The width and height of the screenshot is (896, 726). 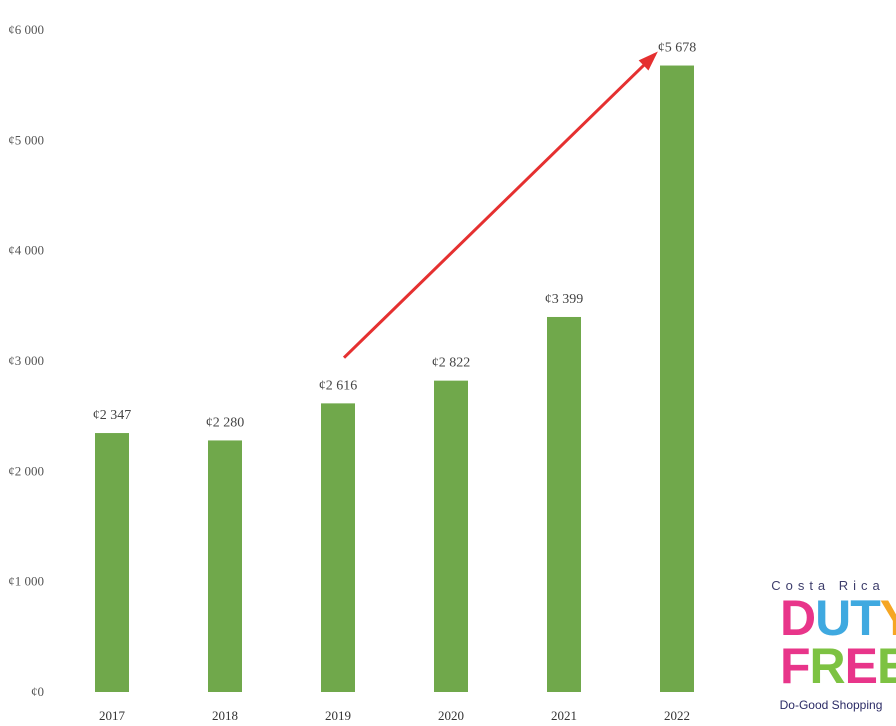 What do you see at coordinates (827, 666) in the screenshot?
I see `logo-letter: R` at bounding box center [827, 666].